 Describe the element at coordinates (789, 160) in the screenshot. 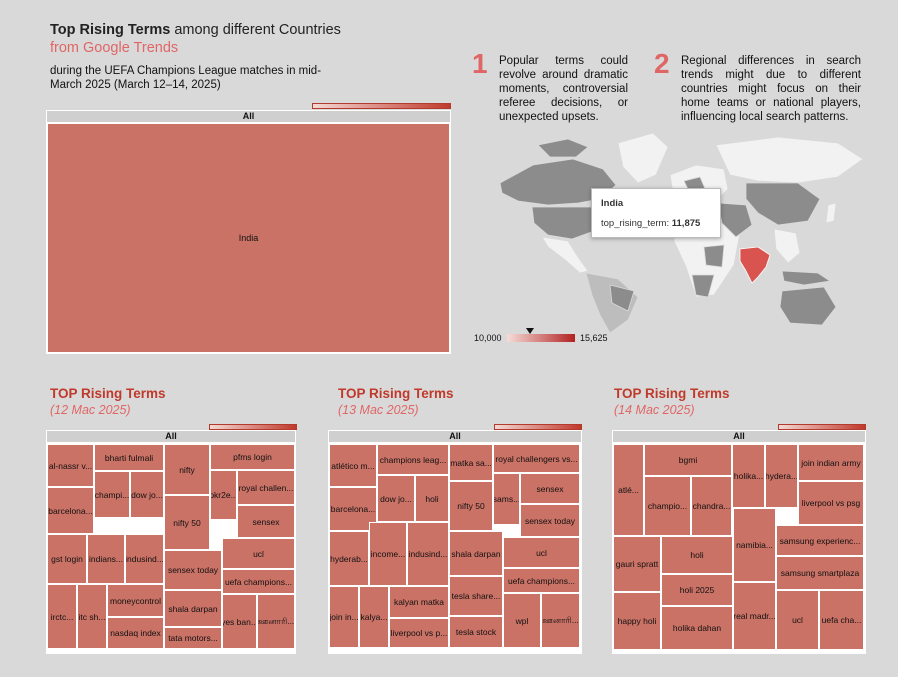

I see `map-russia` at that location.